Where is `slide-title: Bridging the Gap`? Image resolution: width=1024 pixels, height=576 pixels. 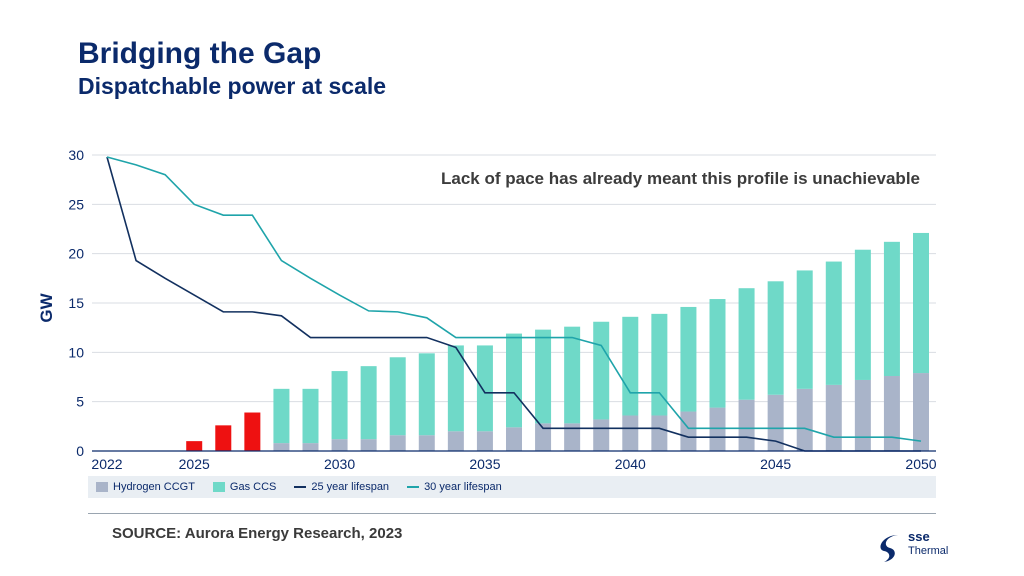 slide-title: Bridging the Gap is located at coordinates (200, 53).